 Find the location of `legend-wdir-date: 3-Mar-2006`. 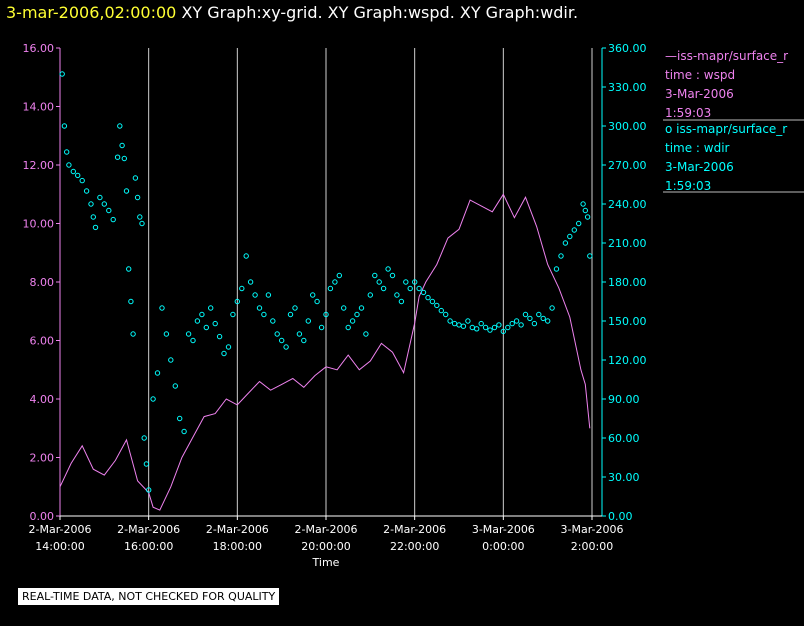

legend-wdir-date: 3-Mar-2006 is located at coordinates (699, 167).